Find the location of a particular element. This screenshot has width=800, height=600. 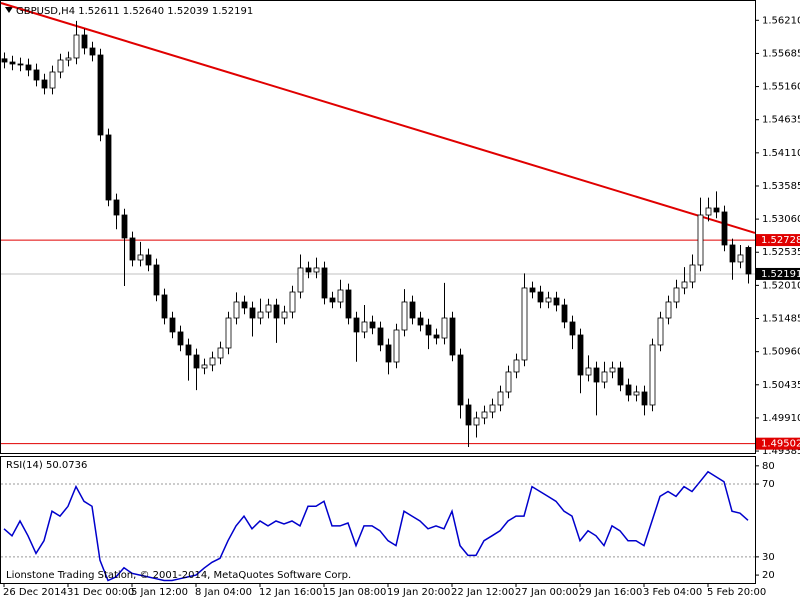

y-tick-label: 1.53060 is located at coordinates (781, 219).